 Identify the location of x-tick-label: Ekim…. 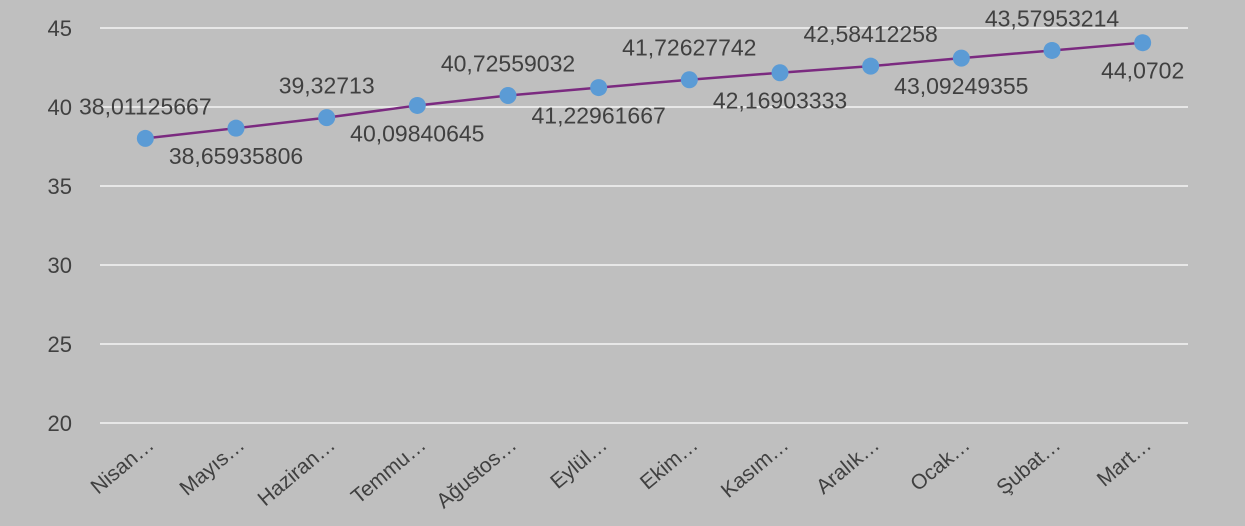
(669, 463).